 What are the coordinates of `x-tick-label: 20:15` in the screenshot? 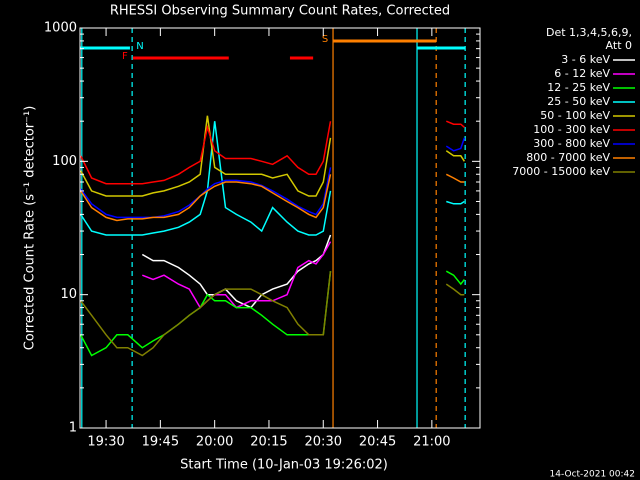 It's located at (268, 442).